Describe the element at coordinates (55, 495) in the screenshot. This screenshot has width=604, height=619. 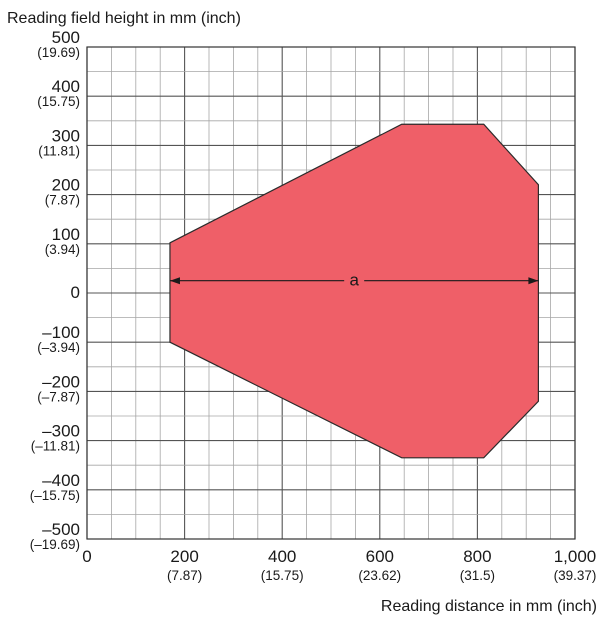
I see `y-tick-sublabel: (–15.75)` at that location.